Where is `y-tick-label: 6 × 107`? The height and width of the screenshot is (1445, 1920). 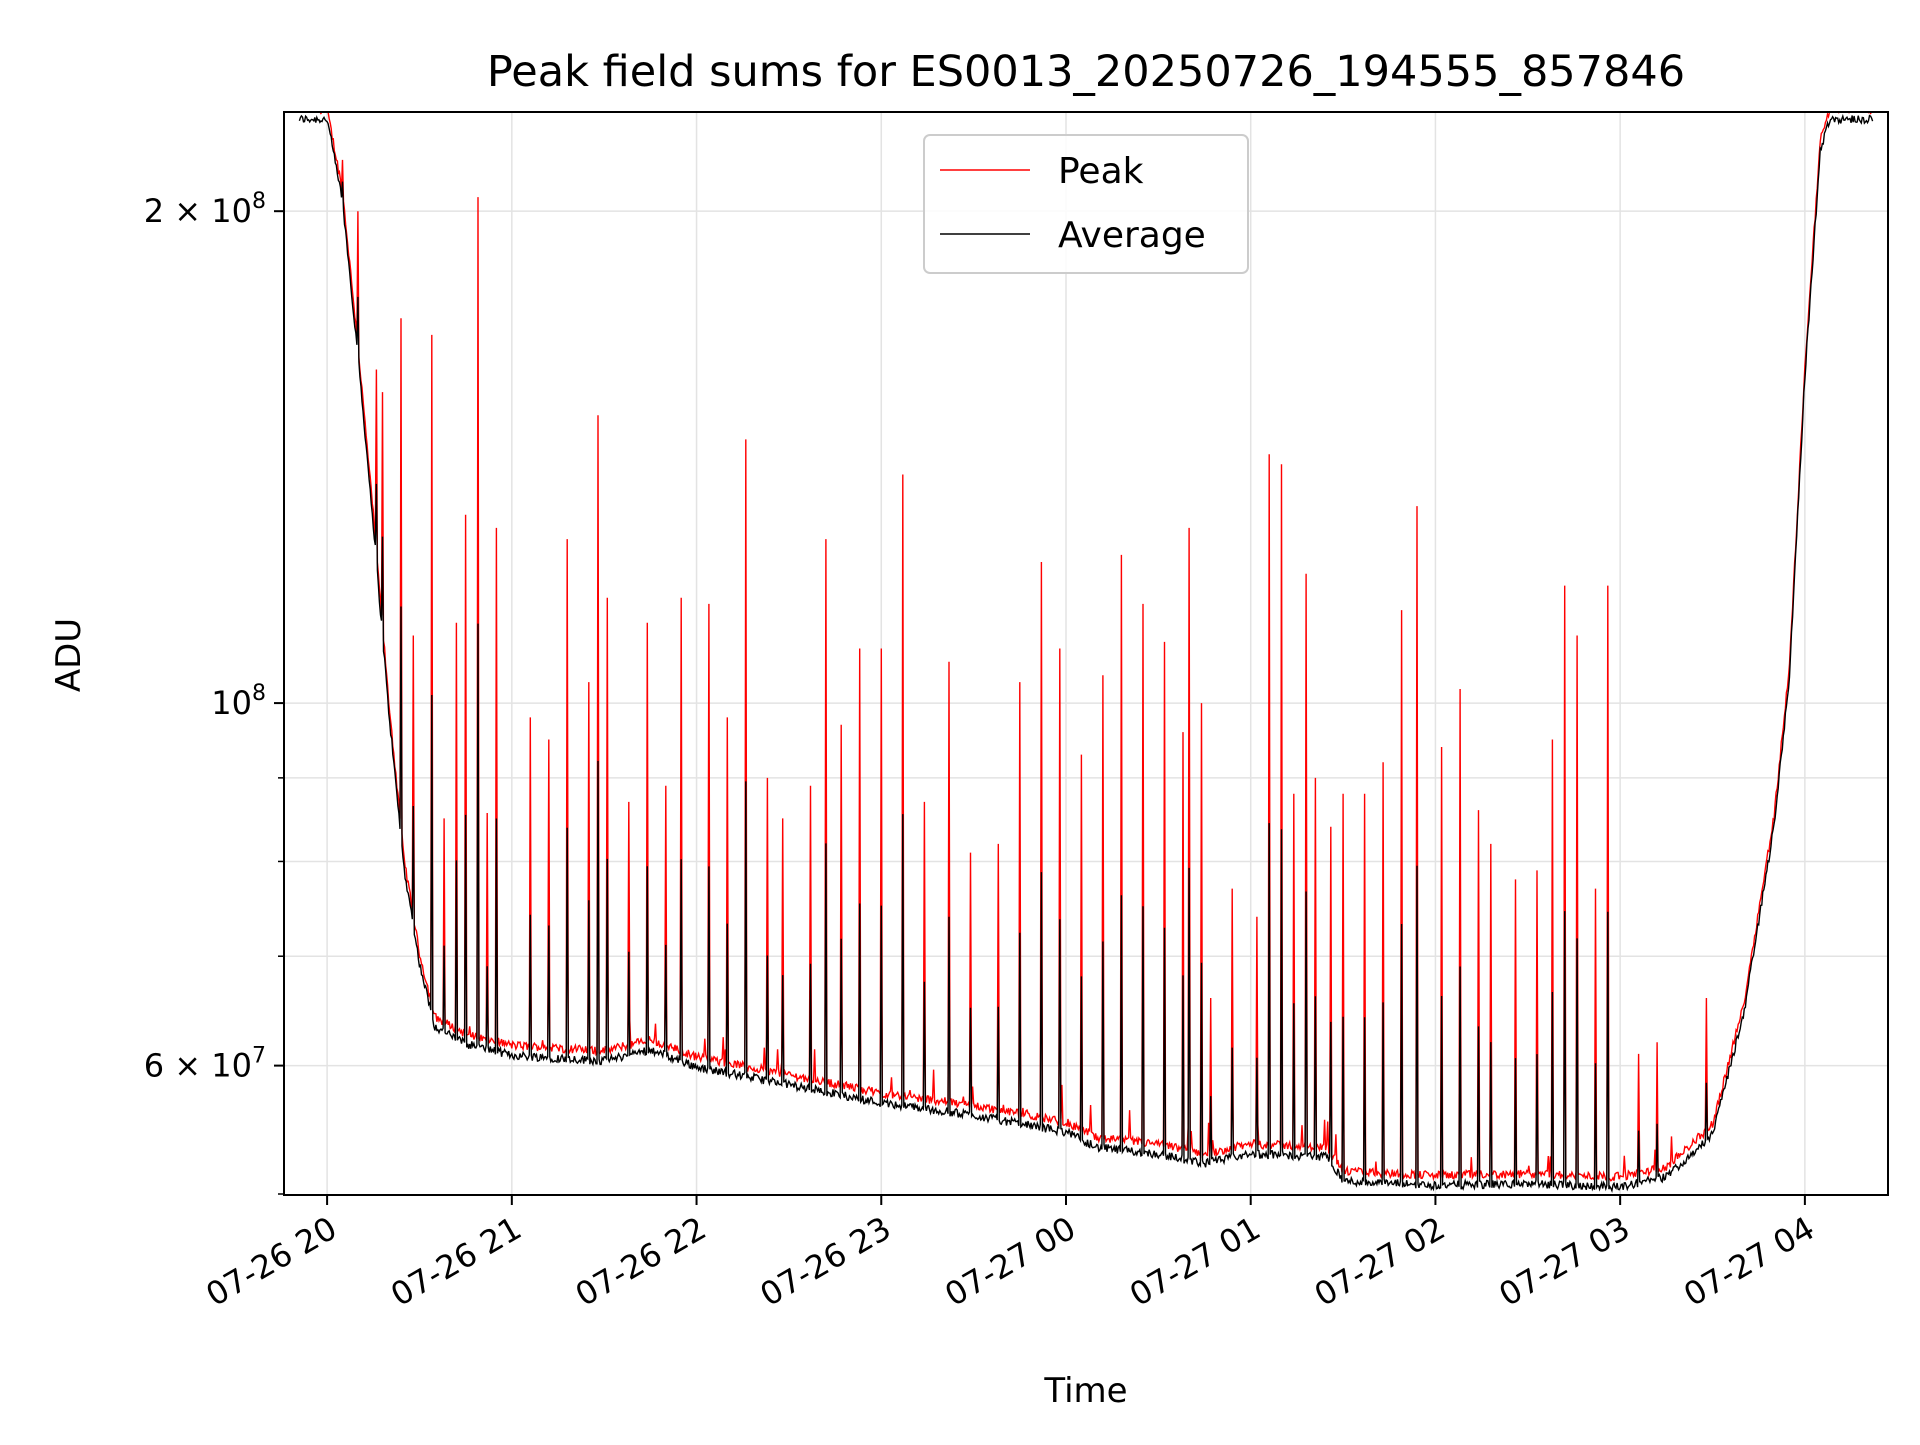 y-tick-label: 6 × 107 is located at coordinates (205, 1064).